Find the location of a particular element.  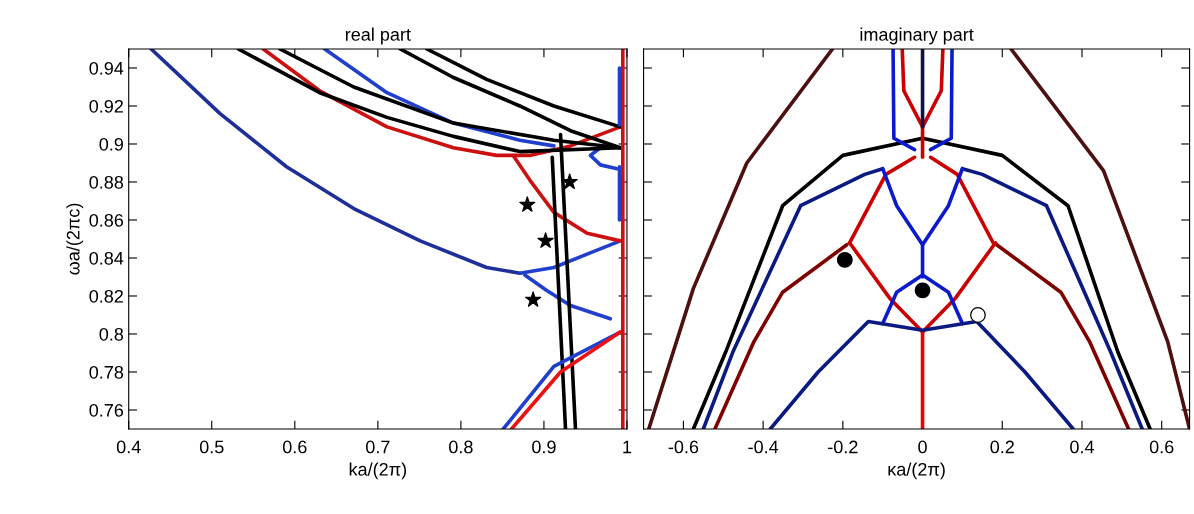

x-tick-label: -0.4 is located at coordinates (763, 447).